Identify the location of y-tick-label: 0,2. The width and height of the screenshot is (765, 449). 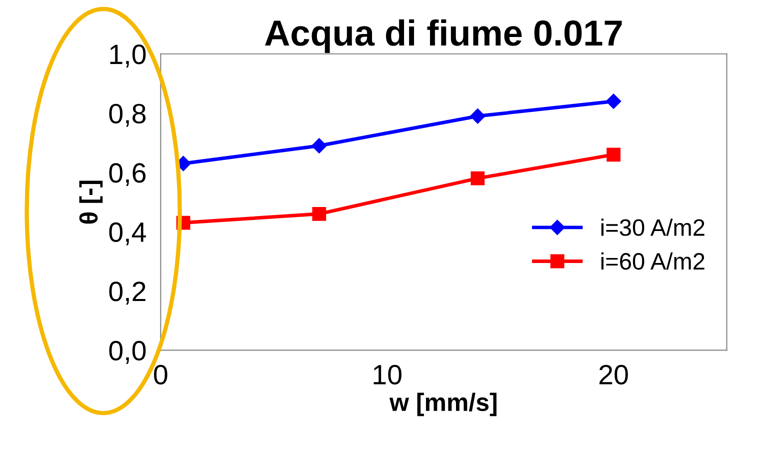
(127, 293).